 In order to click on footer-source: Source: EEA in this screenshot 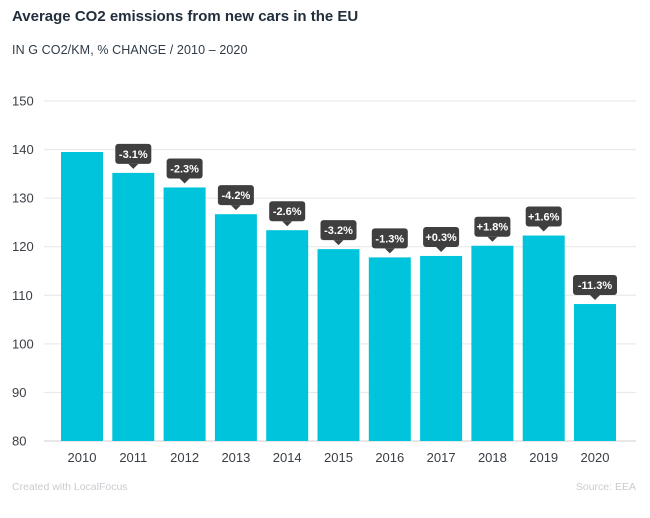, I will do `click(605, 487)`.